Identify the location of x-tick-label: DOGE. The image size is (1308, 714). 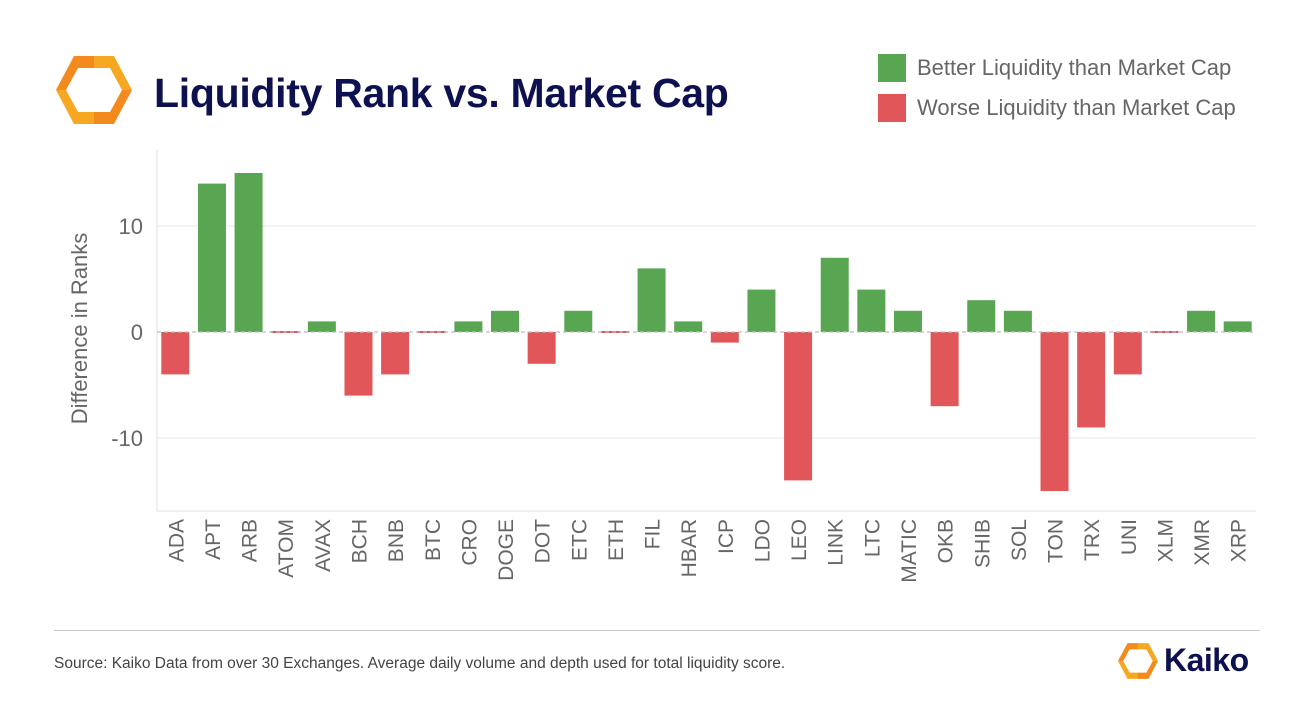
(506, 550).